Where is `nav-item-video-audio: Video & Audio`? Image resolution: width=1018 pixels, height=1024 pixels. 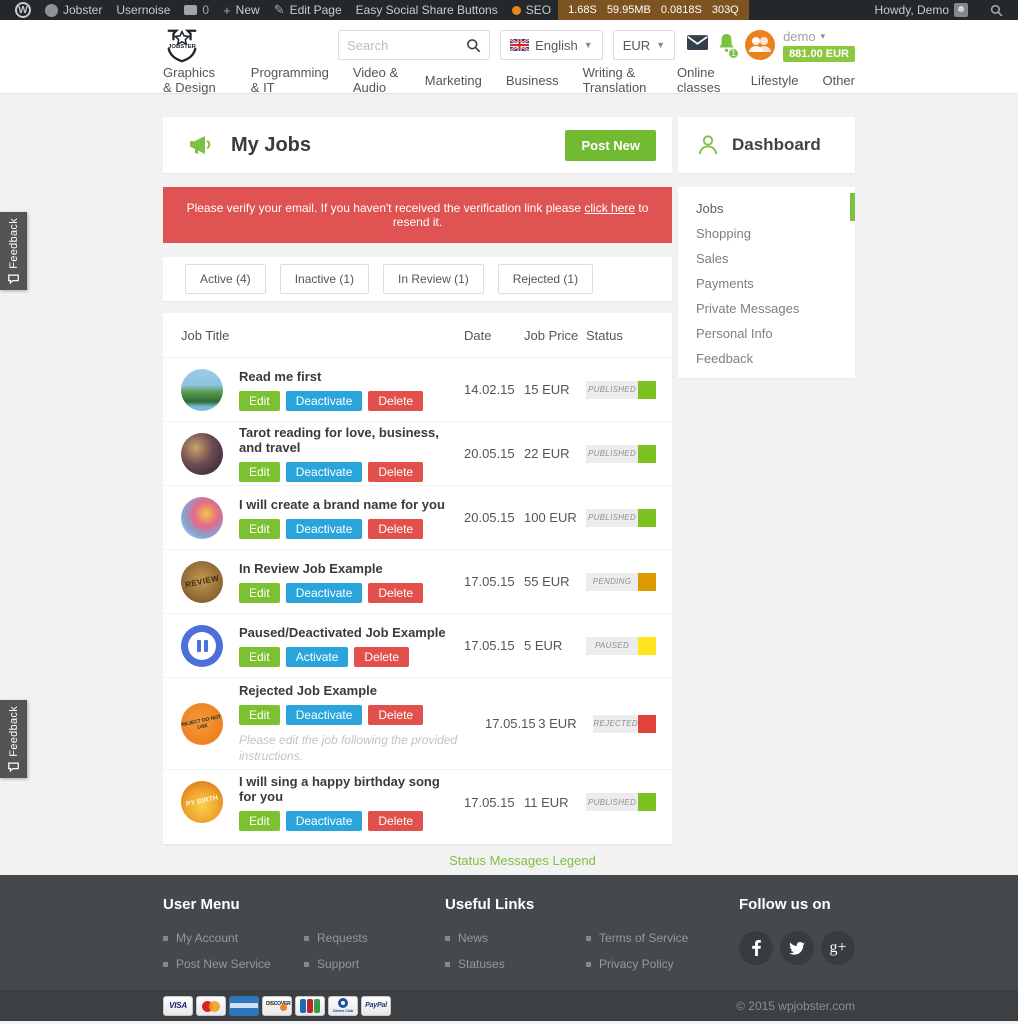
nav-item-video-audio: Video & Audio is located at coordinates (375, 80).